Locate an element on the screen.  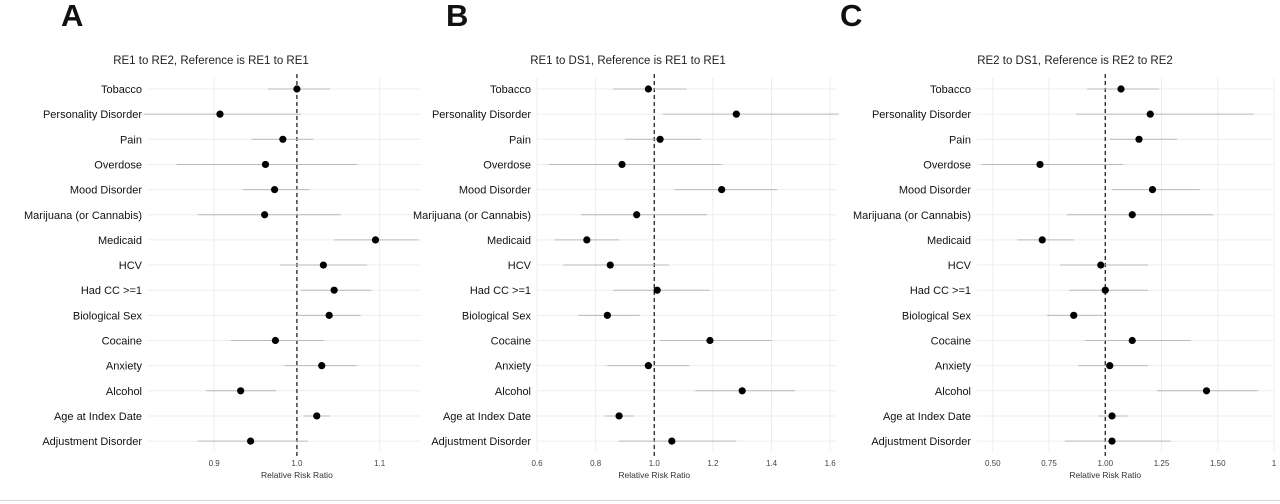
x-tick-label: 1.0 is located at coordinates (655, 463).